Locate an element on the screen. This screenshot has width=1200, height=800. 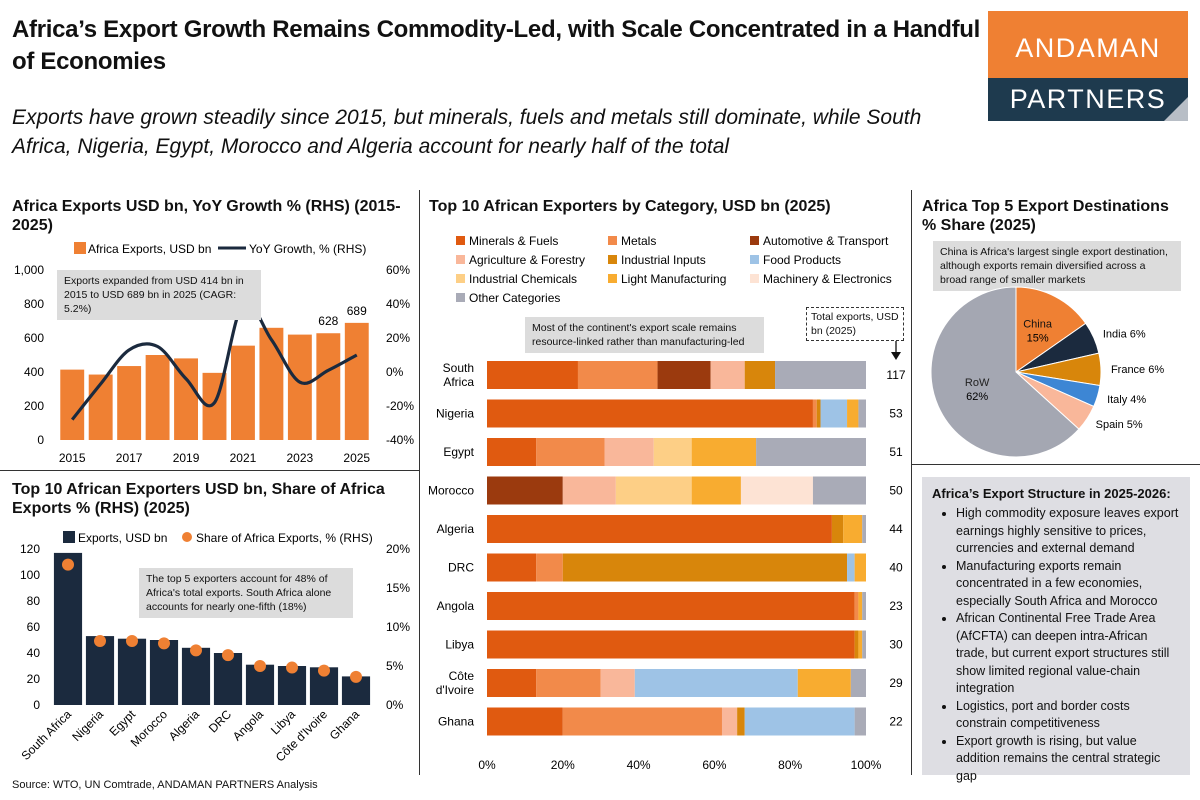
growth-line is located at coordinates (214, 360).